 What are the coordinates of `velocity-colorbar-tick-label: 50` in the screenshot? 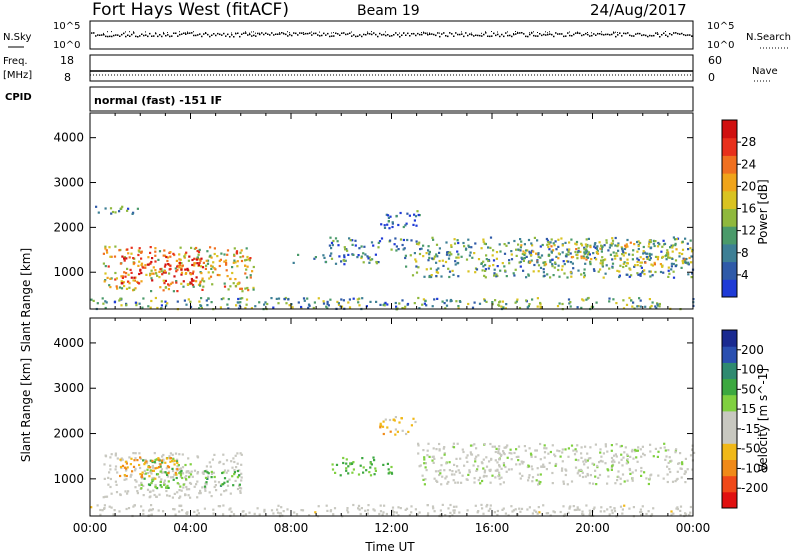 It's located at (748, 389).